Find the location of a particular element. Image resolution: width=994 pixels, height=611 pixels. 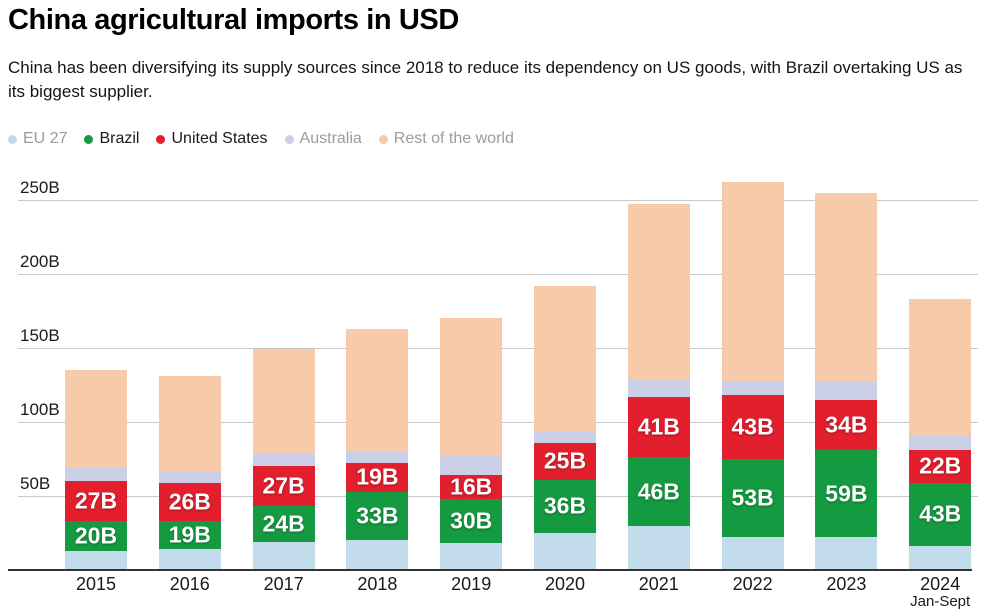

x-axis-tick-2016: 2016 is located at coordinates (189, 584).